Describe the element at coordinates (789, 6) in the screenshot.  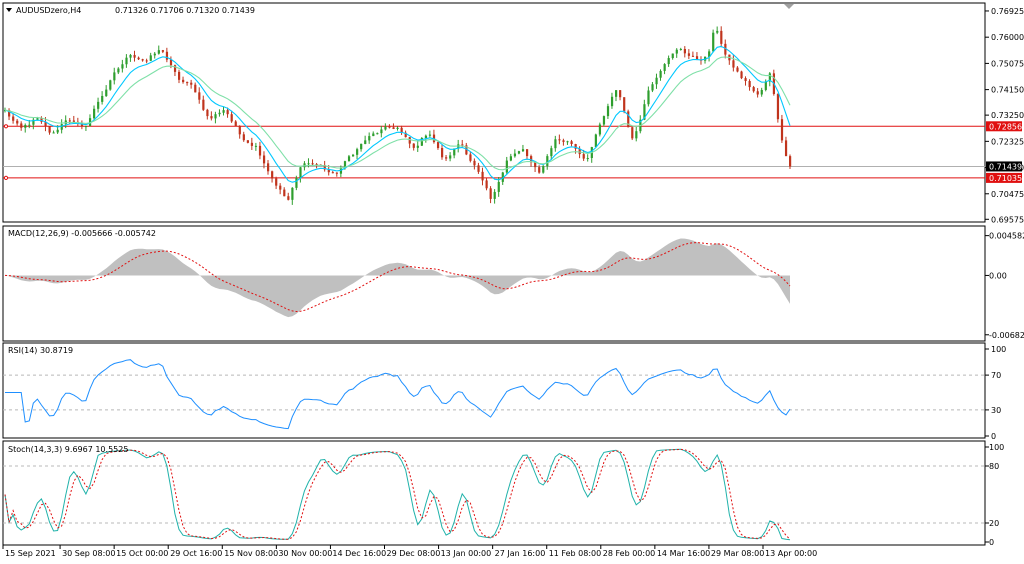
I see `chart-shift-marker` at that location.